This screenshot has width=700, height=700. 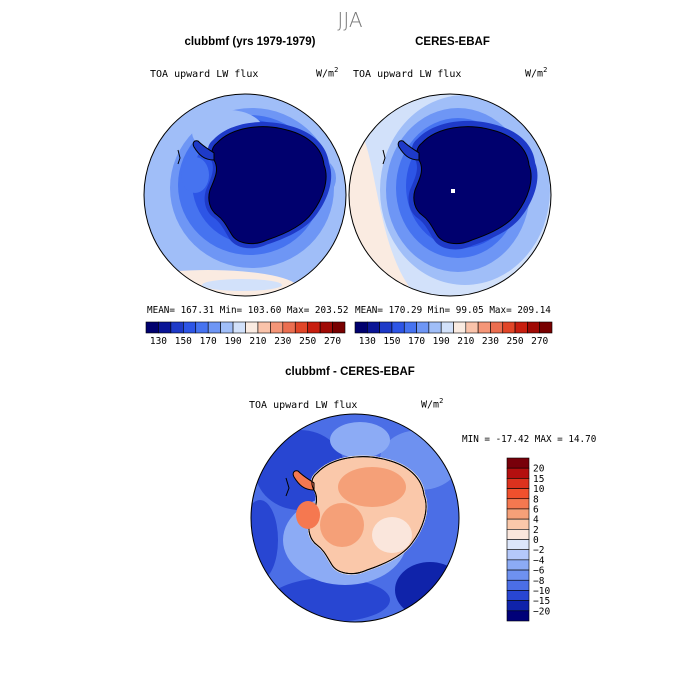 What do you see at coordinates (453, 310) in the screenshot?
I see `panel2-stats: MEAN= 170.29 Min= 99.05 Max= 209.14` at bounding box center [453, 310].